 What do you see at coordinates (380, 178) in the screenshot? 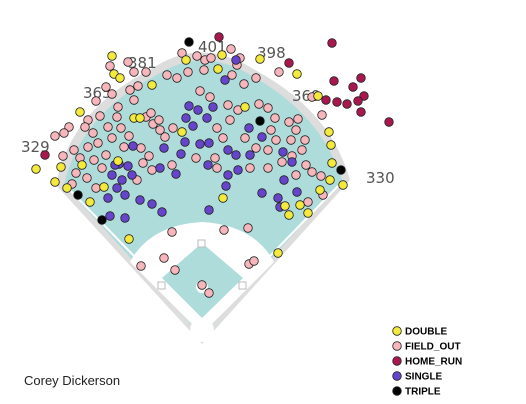
I see `distance-label-right-line: 330` at bounding box center [380, 178].